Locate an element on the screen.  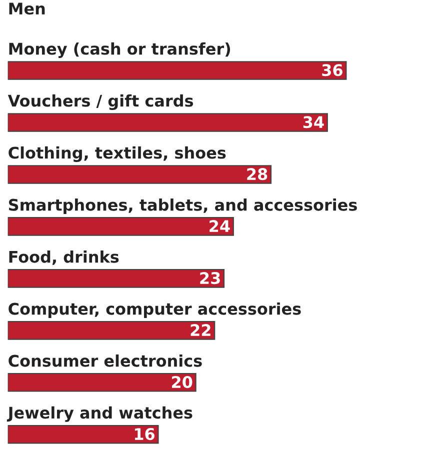
y-tick-label: Smartphones, tablets, and accessories is located at coordinates (182, 206).